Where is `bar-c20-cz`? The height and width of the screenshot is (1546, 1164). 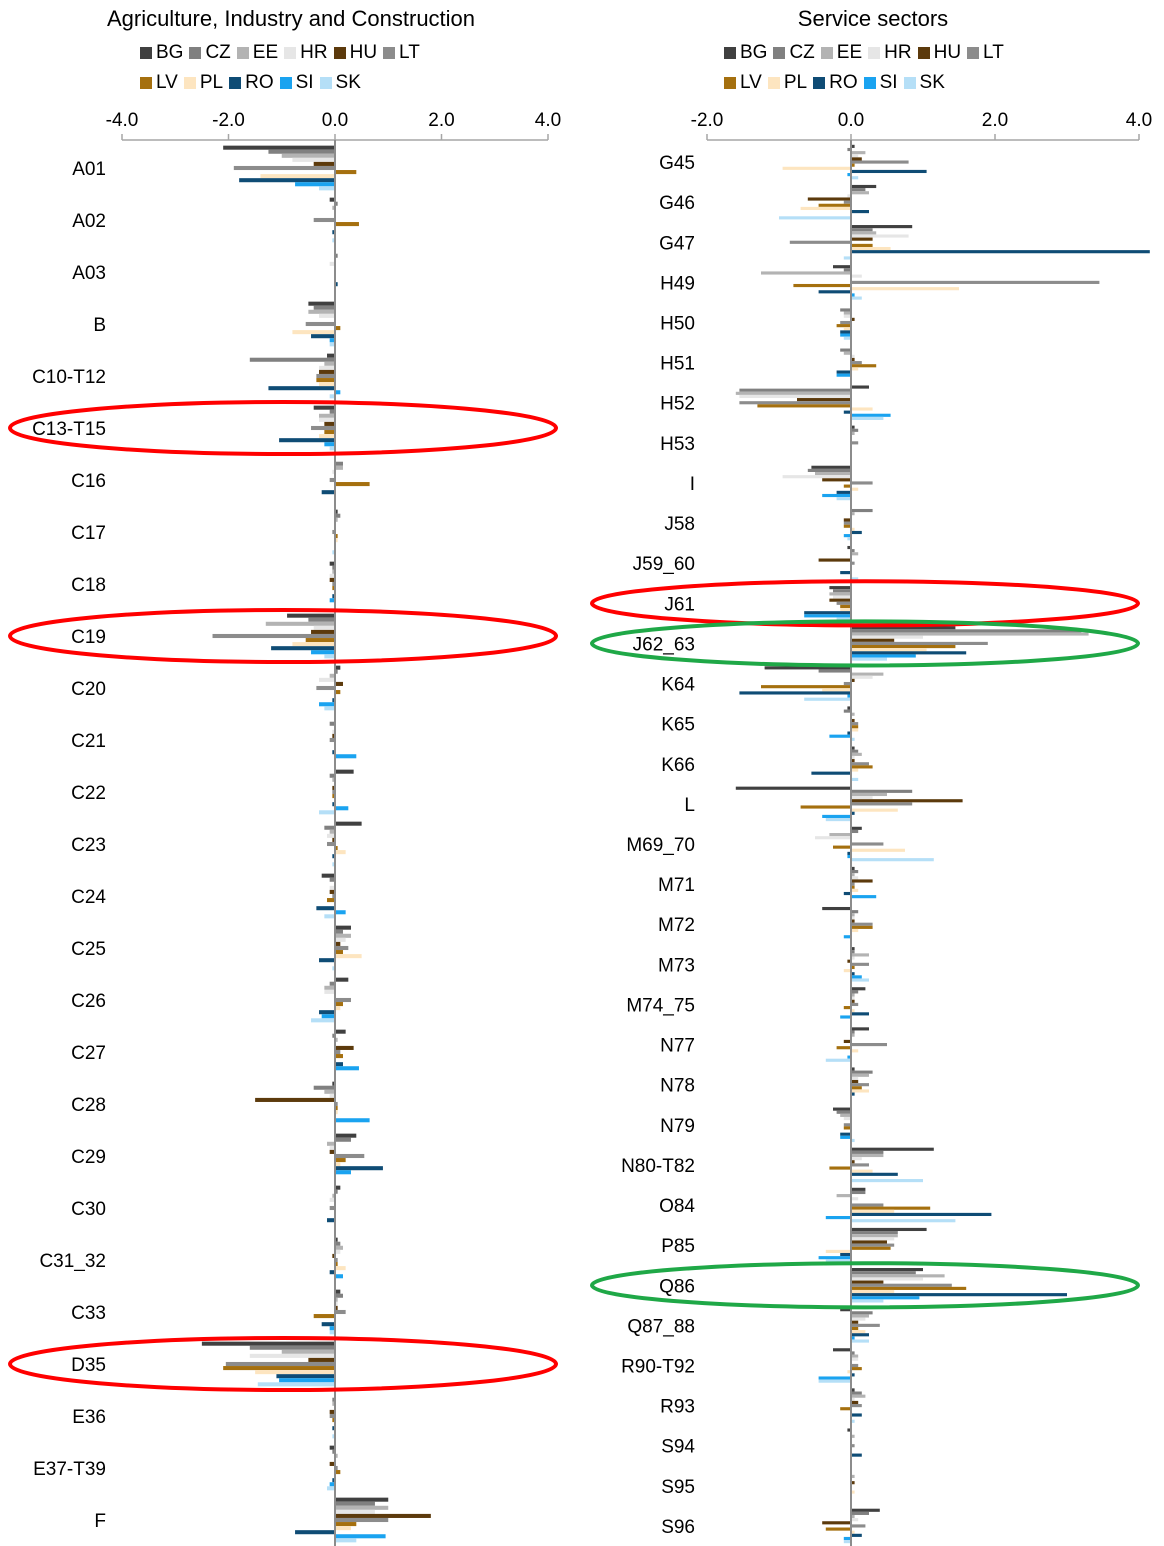 bar-c20-cz is located at coordinates (336, 671).